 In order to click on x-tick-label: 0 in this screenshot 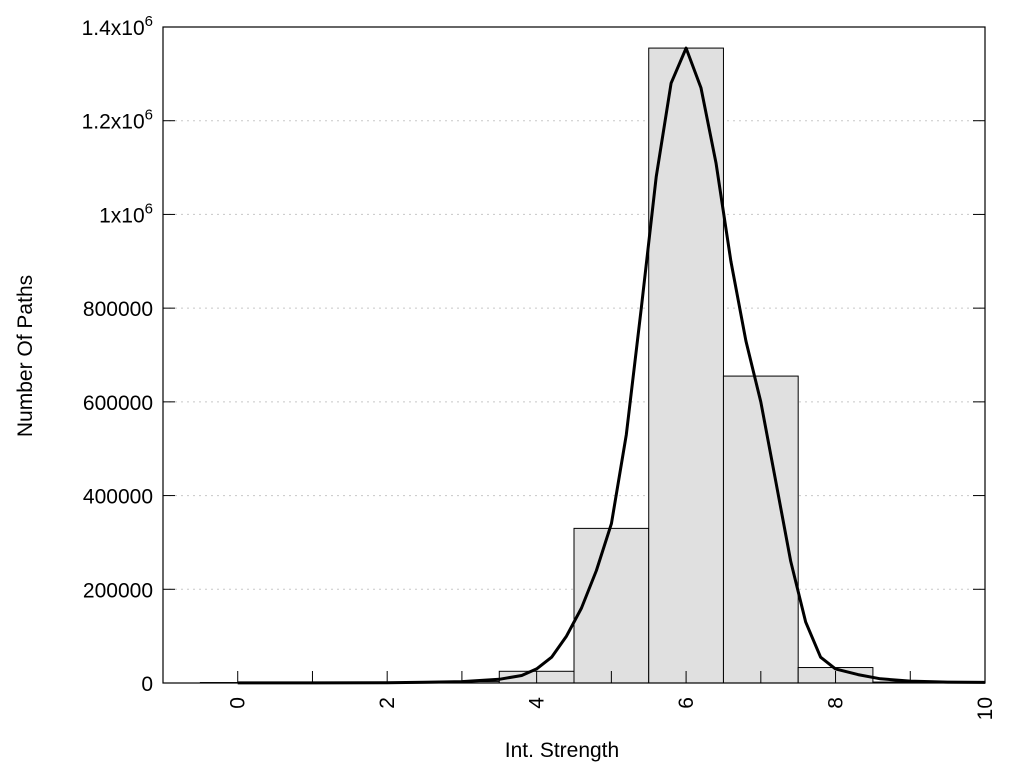, I will do `click(238, 703)`.